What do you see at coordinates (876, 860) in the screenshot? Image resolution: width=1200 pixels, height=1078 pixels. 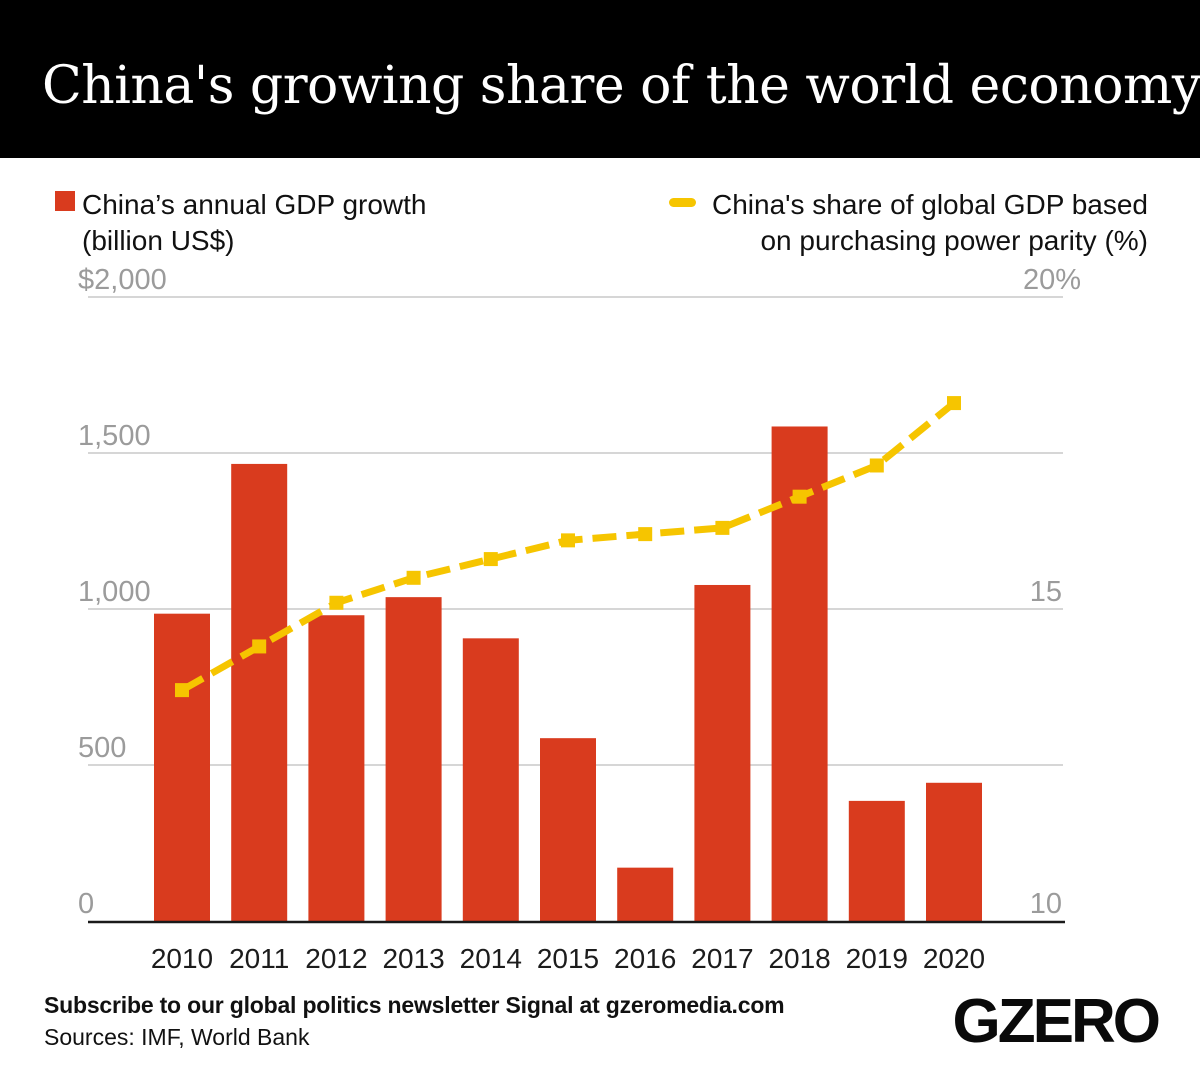 I see `gdp-bar-2019` at bounding box center [876, 860].